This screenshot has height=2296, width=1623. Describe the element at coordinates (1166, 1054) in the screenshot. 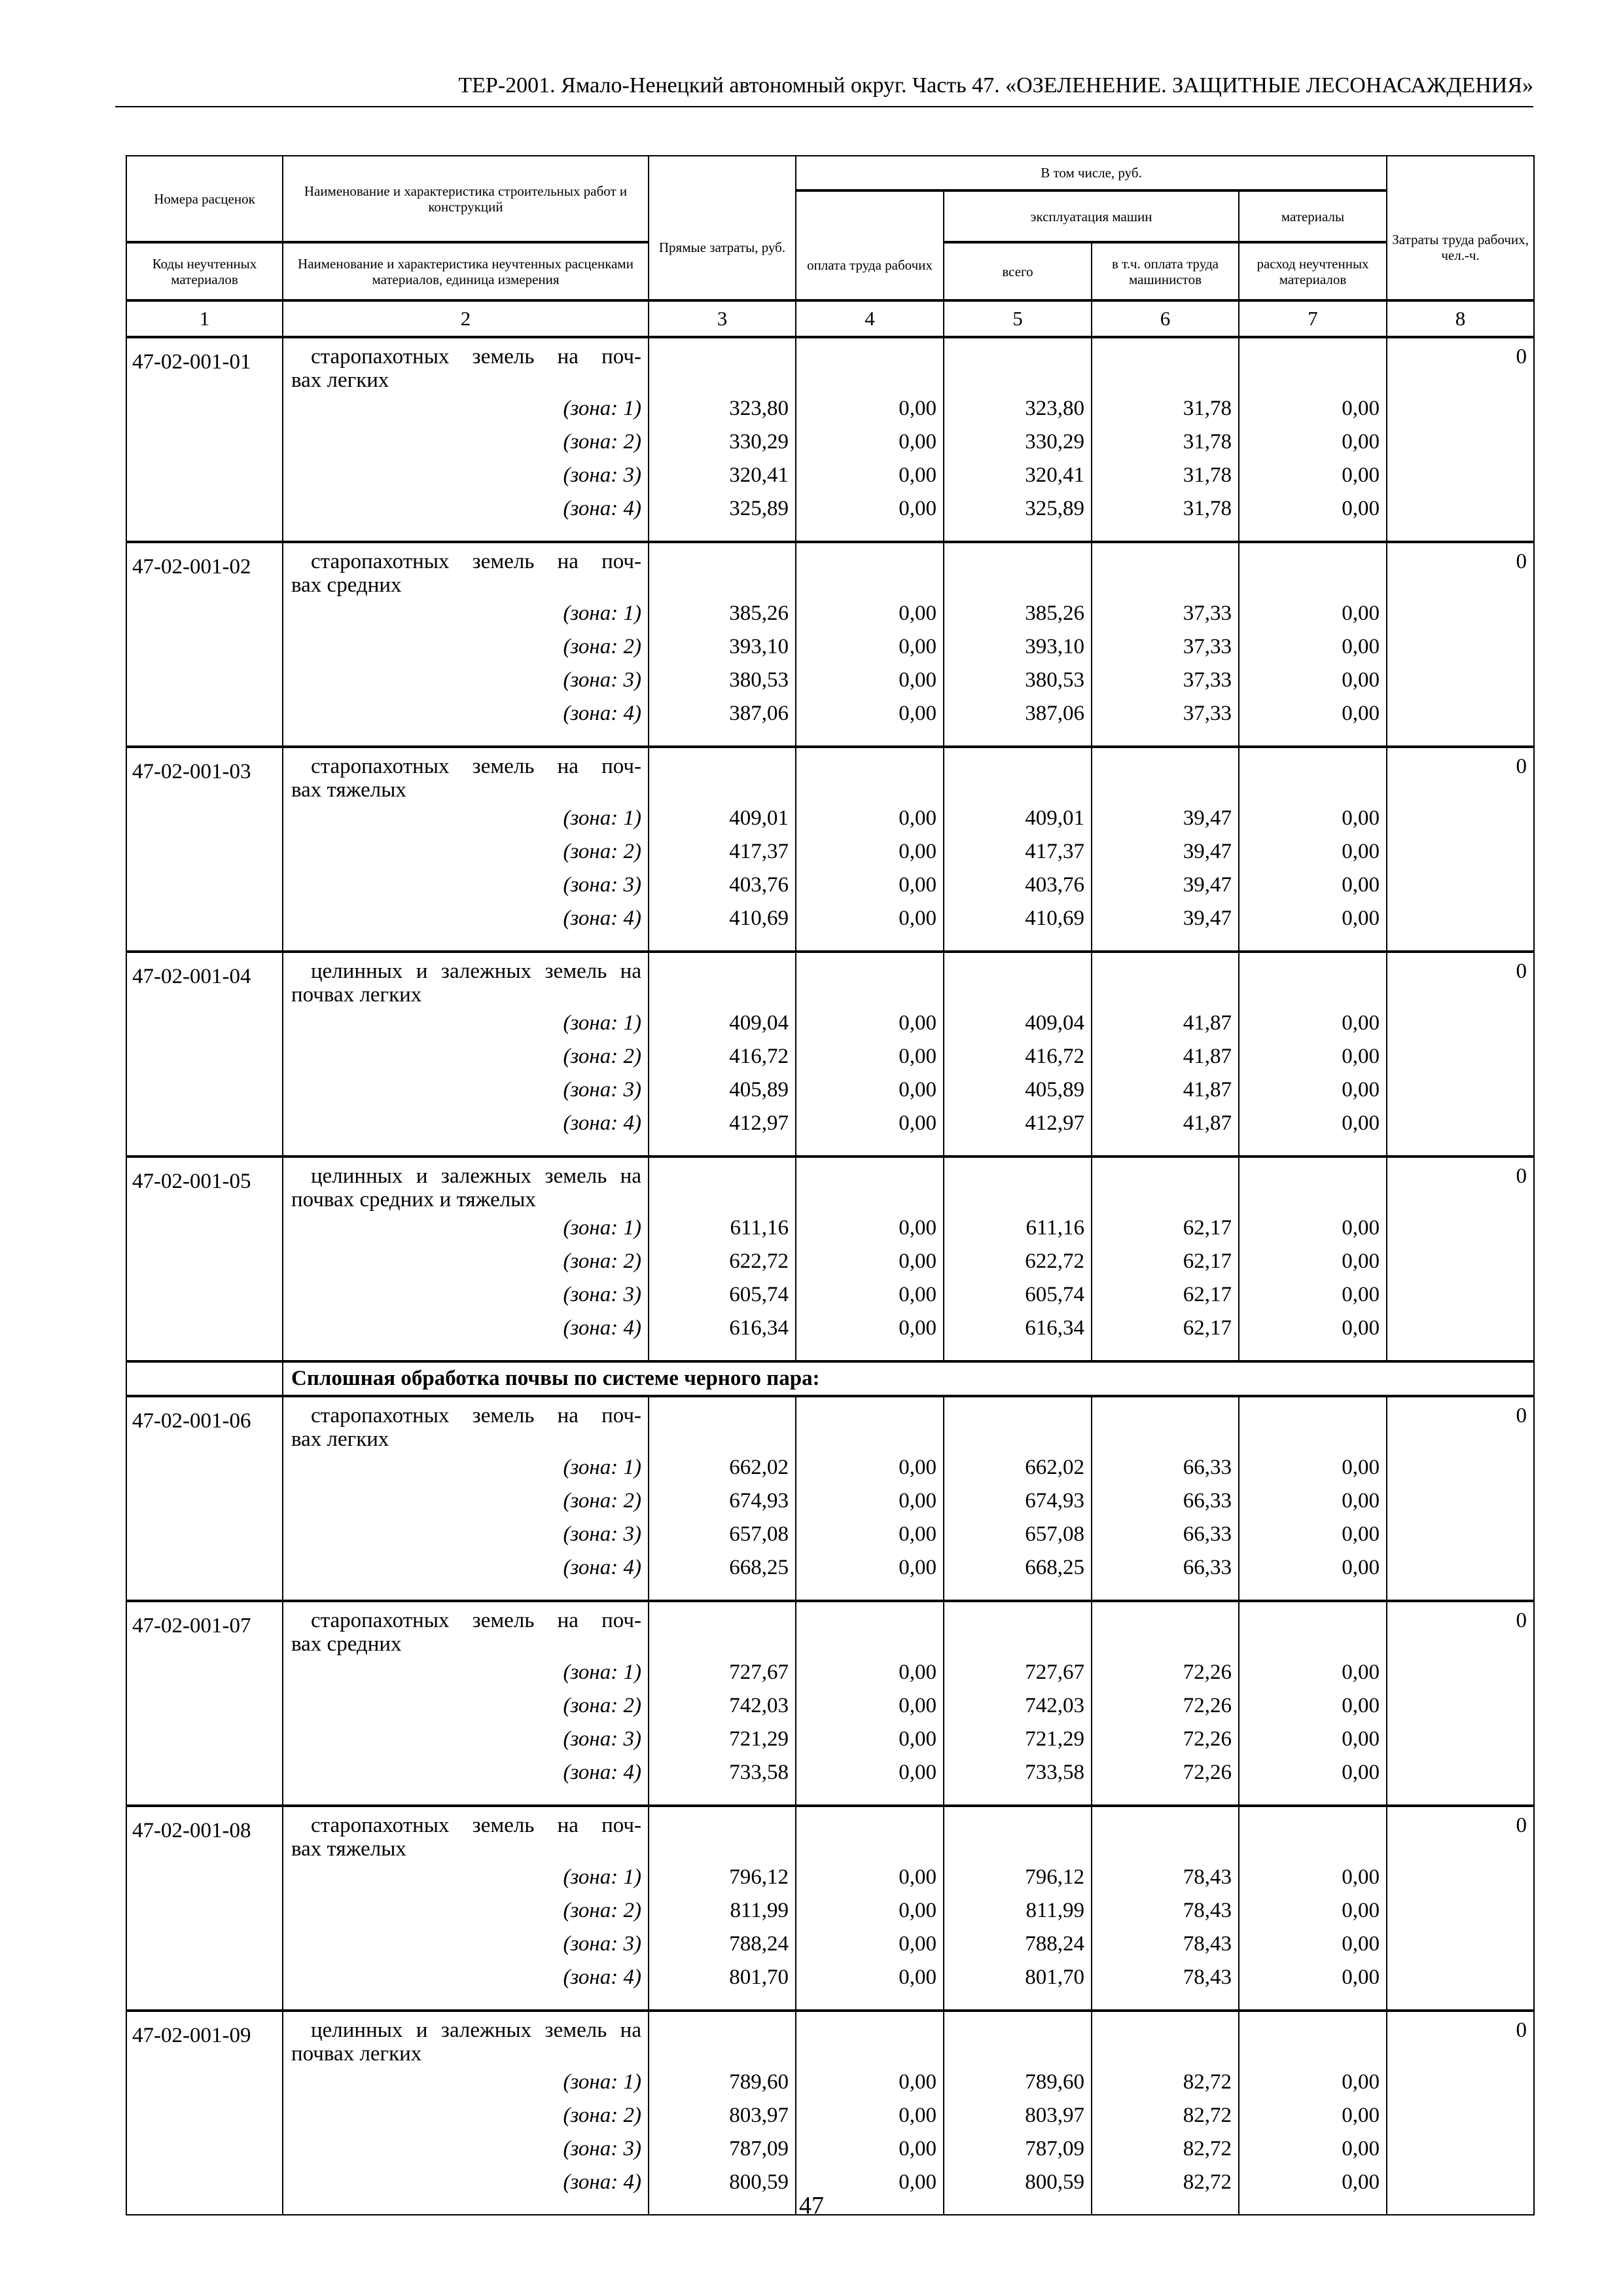

I see `machinist-pay-cell: 41,87 41,87 41,87 41,87` at that location.